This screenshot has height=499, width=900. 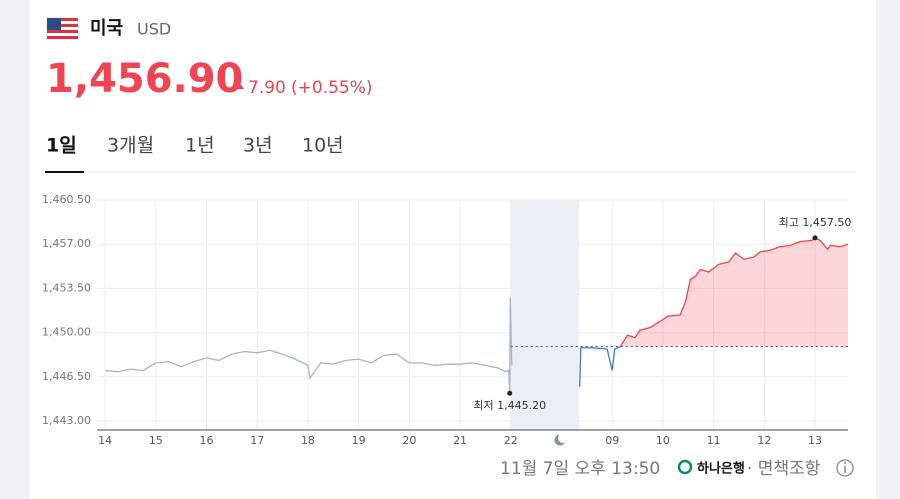 I want to click on x-tick-label: 18, so click(x=308, y=440).